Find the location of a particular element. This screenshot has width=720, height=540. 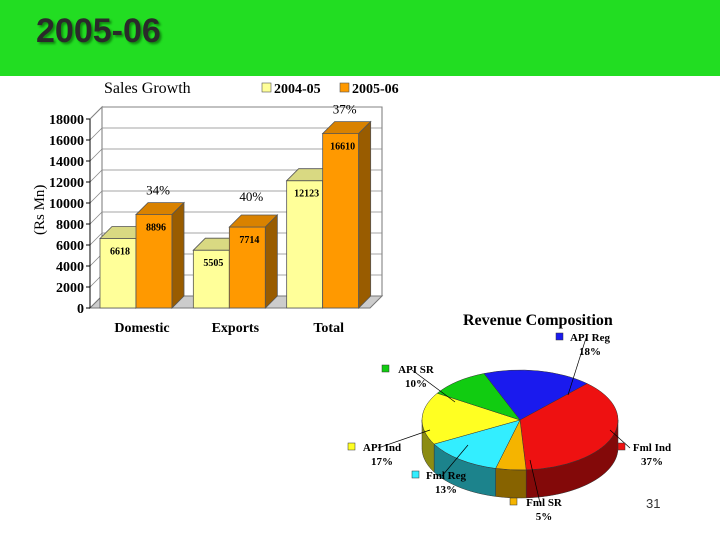

pie-slice-fml-ind is located at coordinates (569, 427).